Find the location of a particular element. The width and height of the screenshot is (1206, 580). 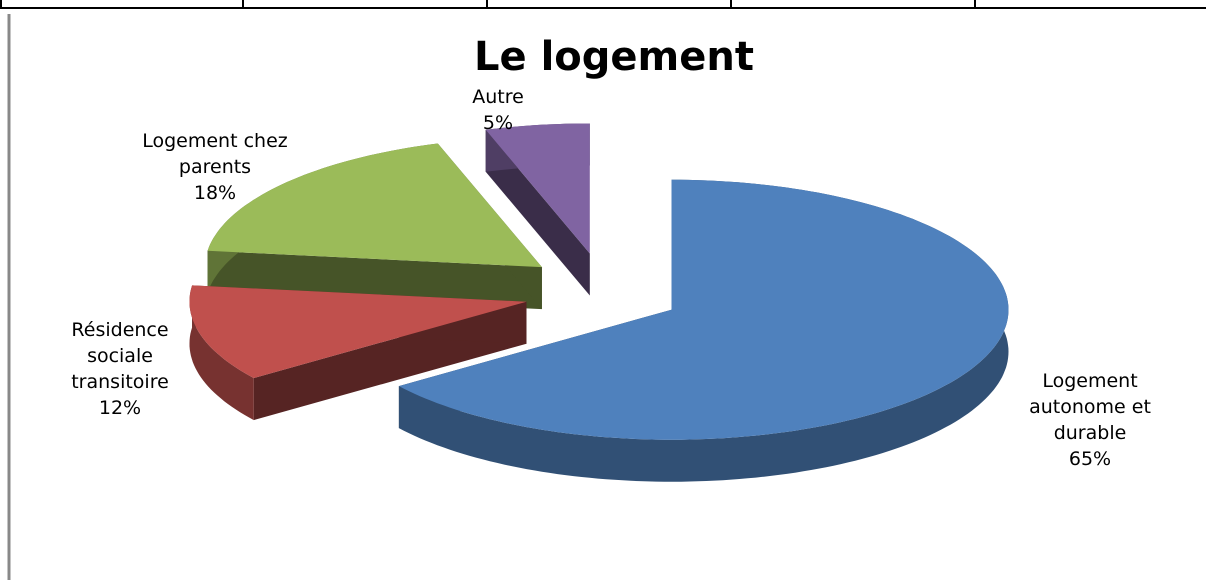

slice-rim is located at coordinates (221, 353).